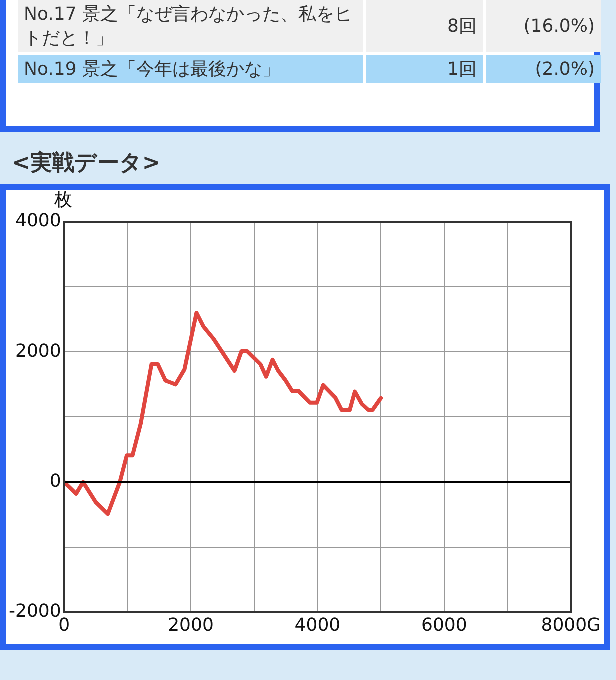  I want to click on y-tick-label: 2000, so click(38, 351).